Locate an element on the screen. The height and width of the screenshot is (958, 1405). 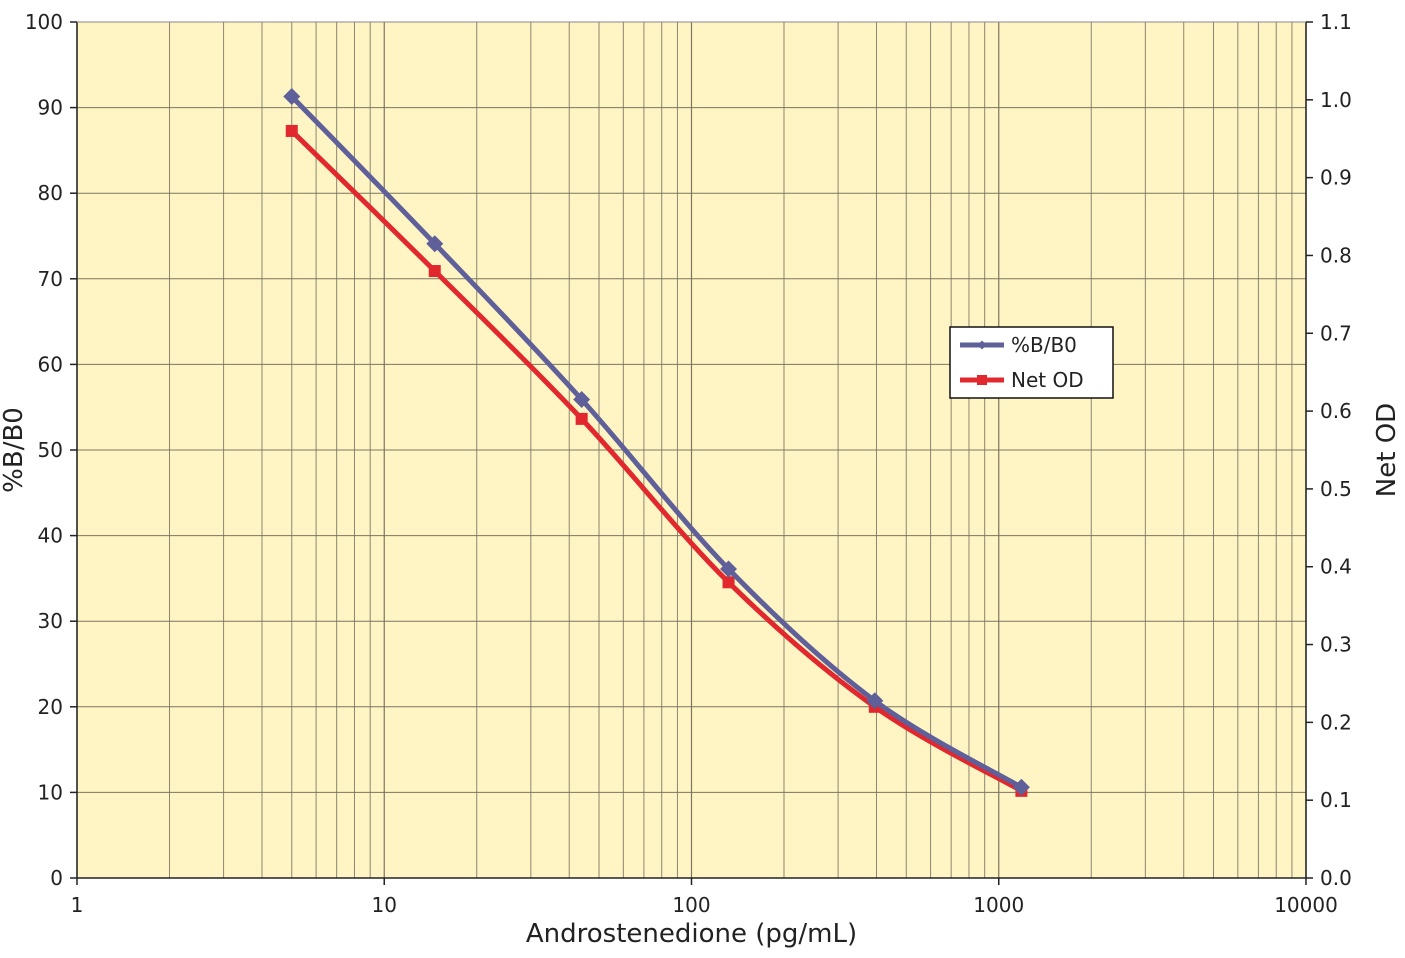
y2-tick-label: 0.1 is located at coordinates (1336, 800).